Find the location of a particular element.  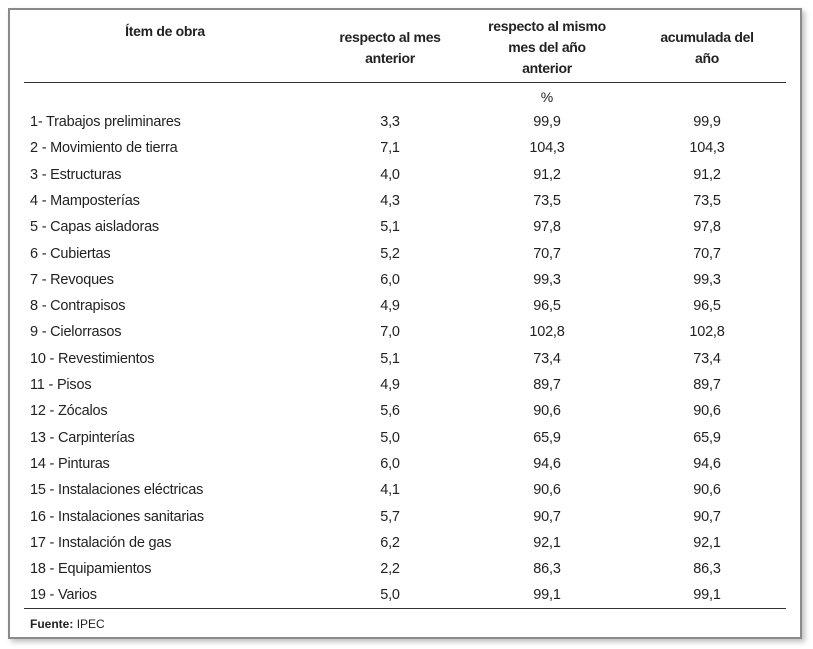

row-item: 8 - Contrapisos is located at coordinates (78, 306).